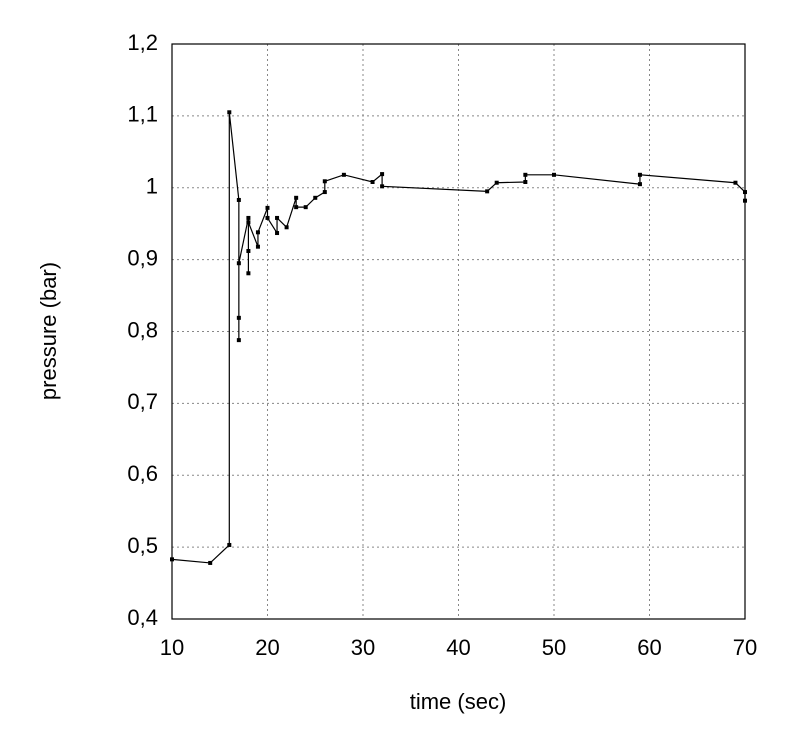 The image size is (797, 734). What do you see at coordinates (142, 114) in the screenshot?
I see `y-tick-label: 1,1` at bounding box center [142, 114].